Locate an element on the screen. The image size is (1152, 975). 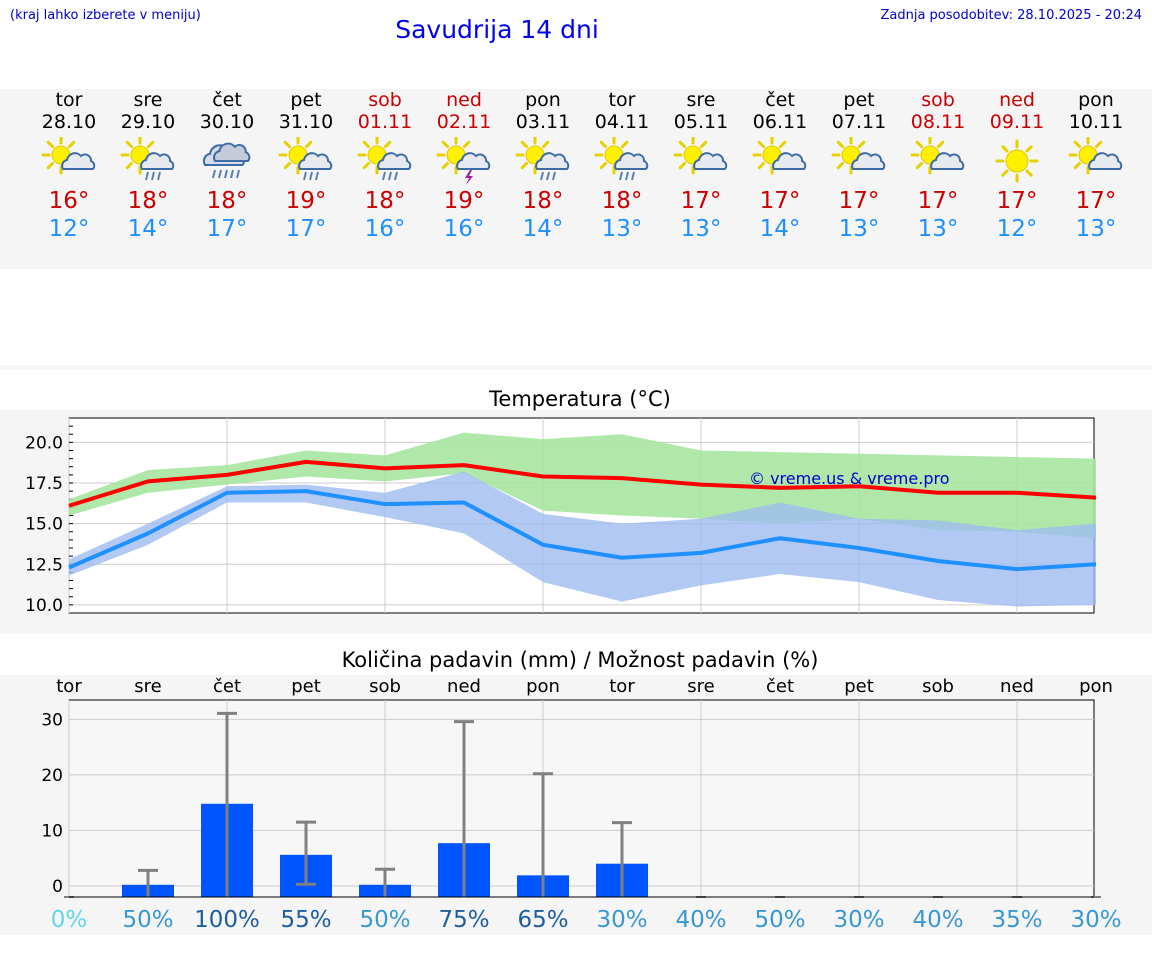
day-date: 05.11 is located at coordinates (701, 122).